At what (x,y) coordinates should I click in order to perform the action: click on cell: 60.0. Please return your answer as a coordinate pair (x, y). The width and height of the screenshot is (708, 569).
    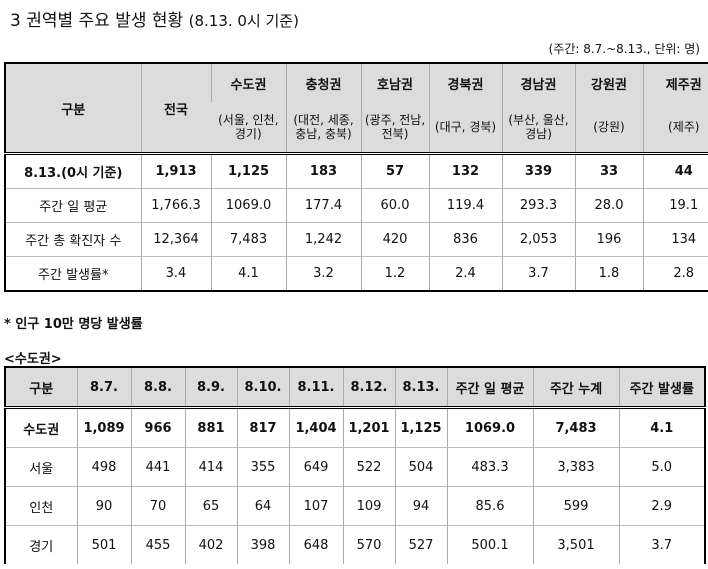
    Looking at the image, I should click on (394, 205).